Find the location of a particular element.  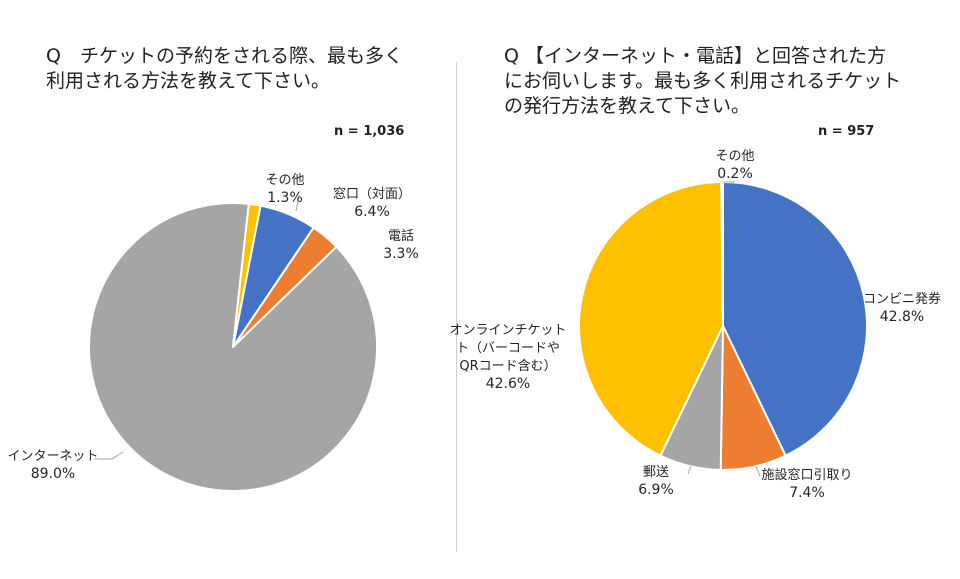

chart-2-title-line: Q 【インターネット・電話】と回答された方 is located at coordinates (695, 56).